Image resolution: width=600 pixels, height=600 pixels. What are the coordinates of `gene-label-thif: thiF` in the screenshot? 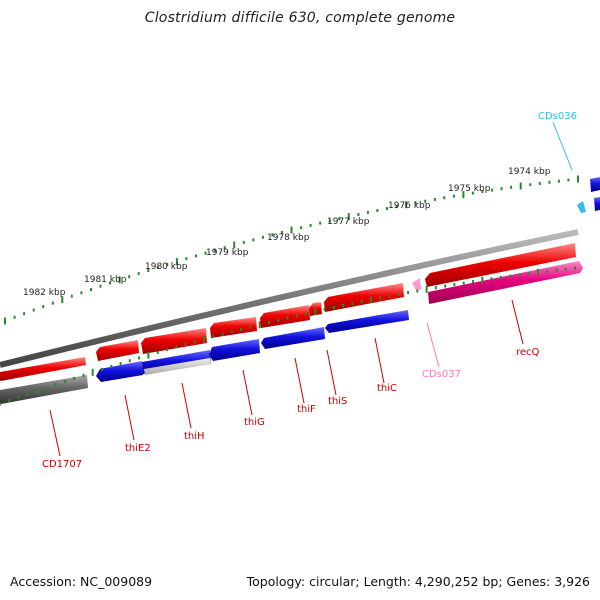 It's located at (306, 409).